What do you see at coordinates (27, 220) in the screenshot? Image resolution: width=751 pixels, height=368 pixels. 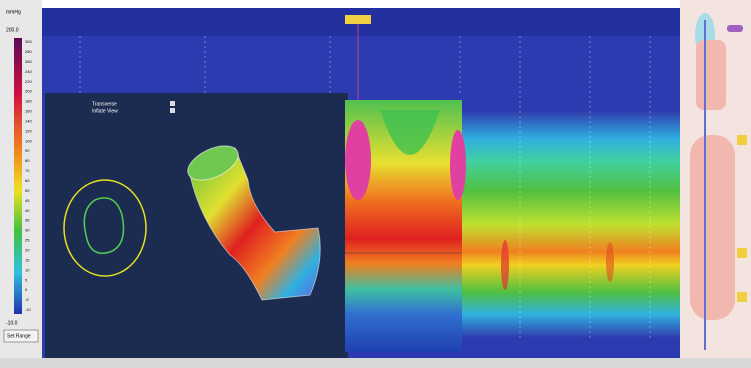 I see `scale-label: 35` at bounding box center [27, 220].